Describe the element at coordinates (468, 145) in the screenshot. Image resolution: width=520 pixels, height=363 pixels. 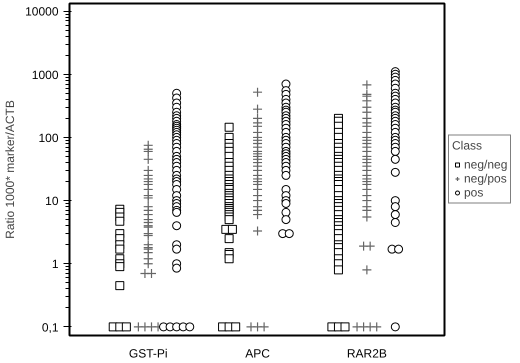
I see `legend-title: Class` at that location.